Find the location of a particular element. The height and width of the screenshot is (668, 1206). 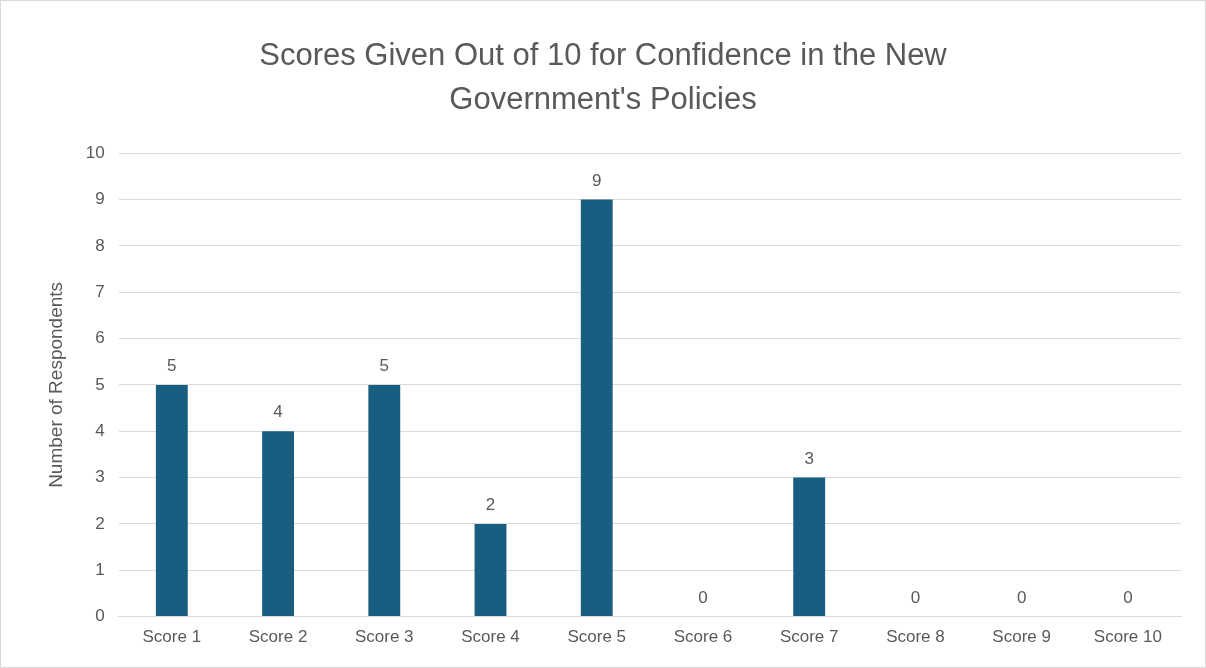

chart-title: Scores Given Out of 10 for Confidence in the New Government's Policies is located at coordinates (603, 77).